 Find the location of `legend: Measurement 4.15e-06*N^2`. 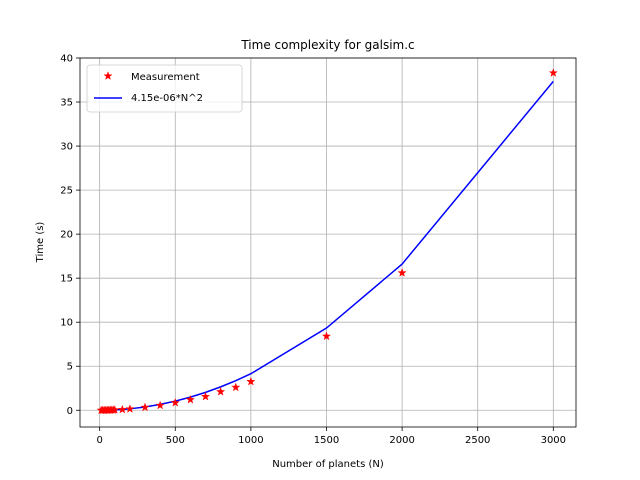

legend: Measurement 4.15e-06*N^2 is located at coordinates (164, 88).